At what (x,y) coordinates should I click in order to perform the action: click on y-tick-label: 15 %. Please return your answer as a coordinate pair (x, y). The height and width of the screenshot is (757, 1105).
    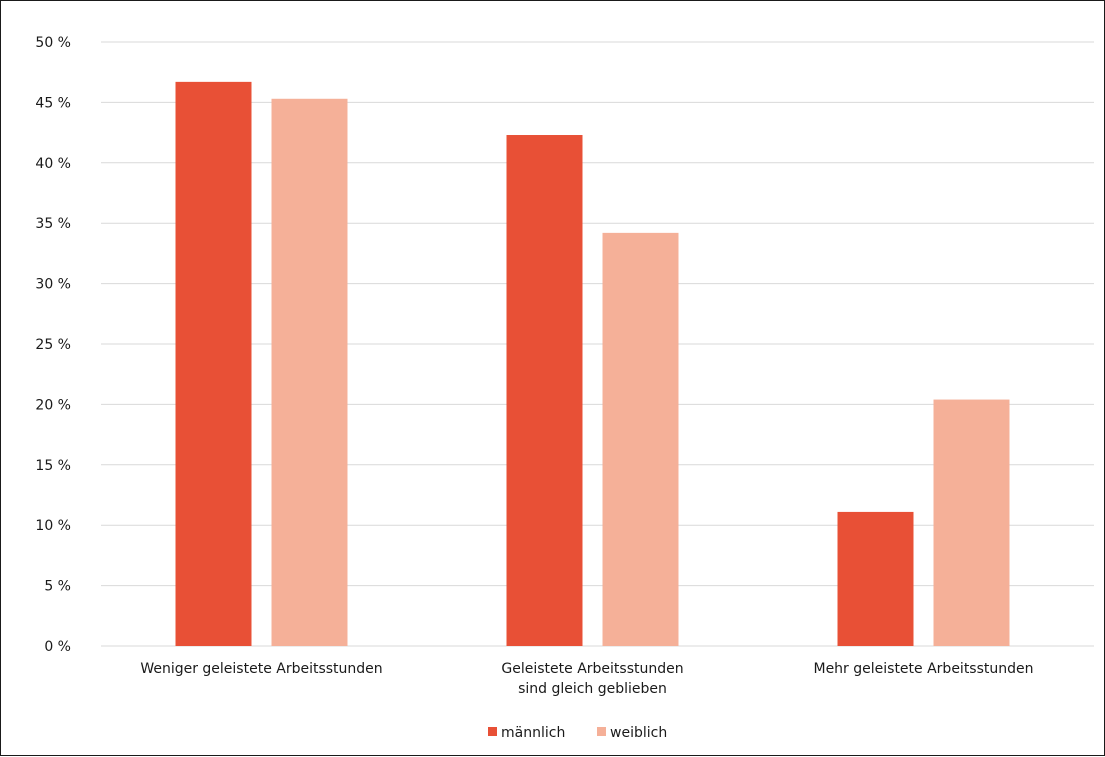
    Looking at the image, I should click on (53, 466).